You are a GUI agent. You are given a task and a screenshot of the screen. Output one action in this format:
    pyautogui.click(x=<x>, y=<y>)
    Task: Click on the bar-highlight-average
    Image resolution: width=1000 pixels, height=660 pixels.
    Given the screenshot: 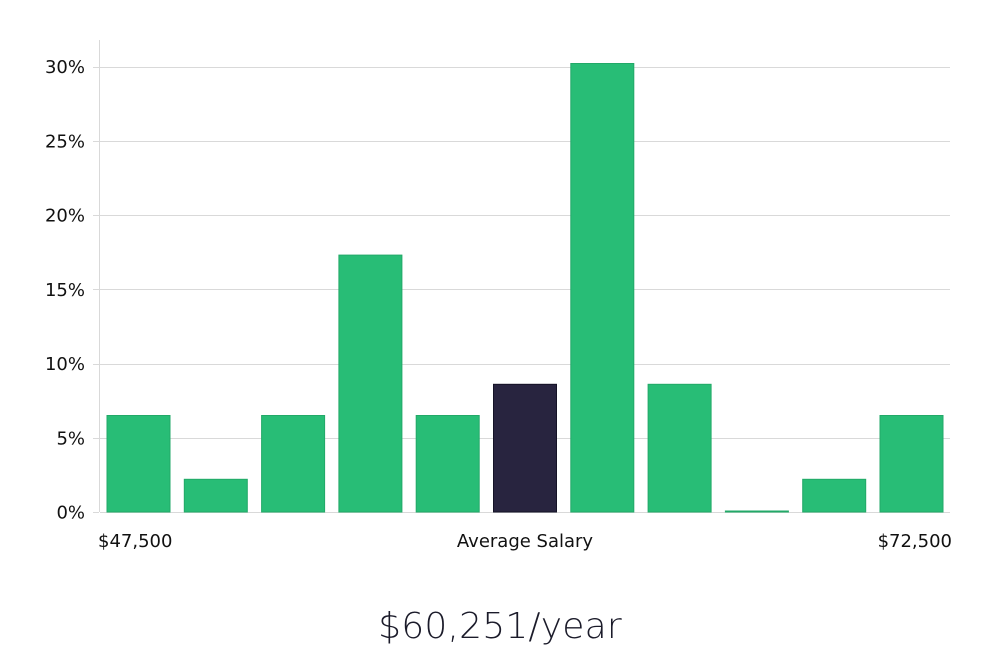 What is the action you would take?
    pyautogui.click(x=525, y=448)
    